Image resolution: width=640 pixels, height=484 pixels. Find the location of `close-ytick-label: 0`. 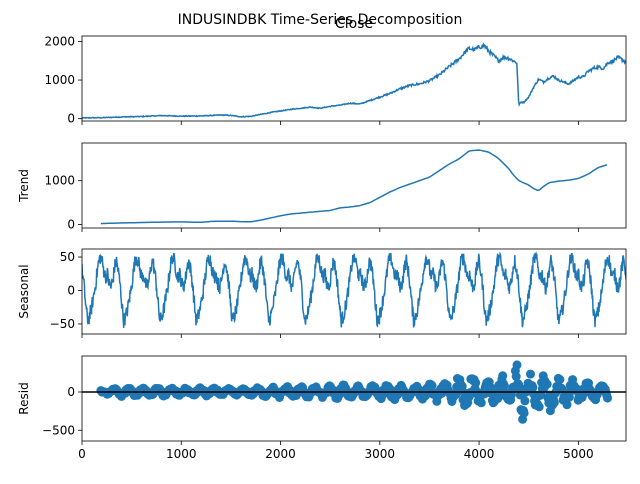

close-ytick-label: 0 is located at coordinates (71, 119).